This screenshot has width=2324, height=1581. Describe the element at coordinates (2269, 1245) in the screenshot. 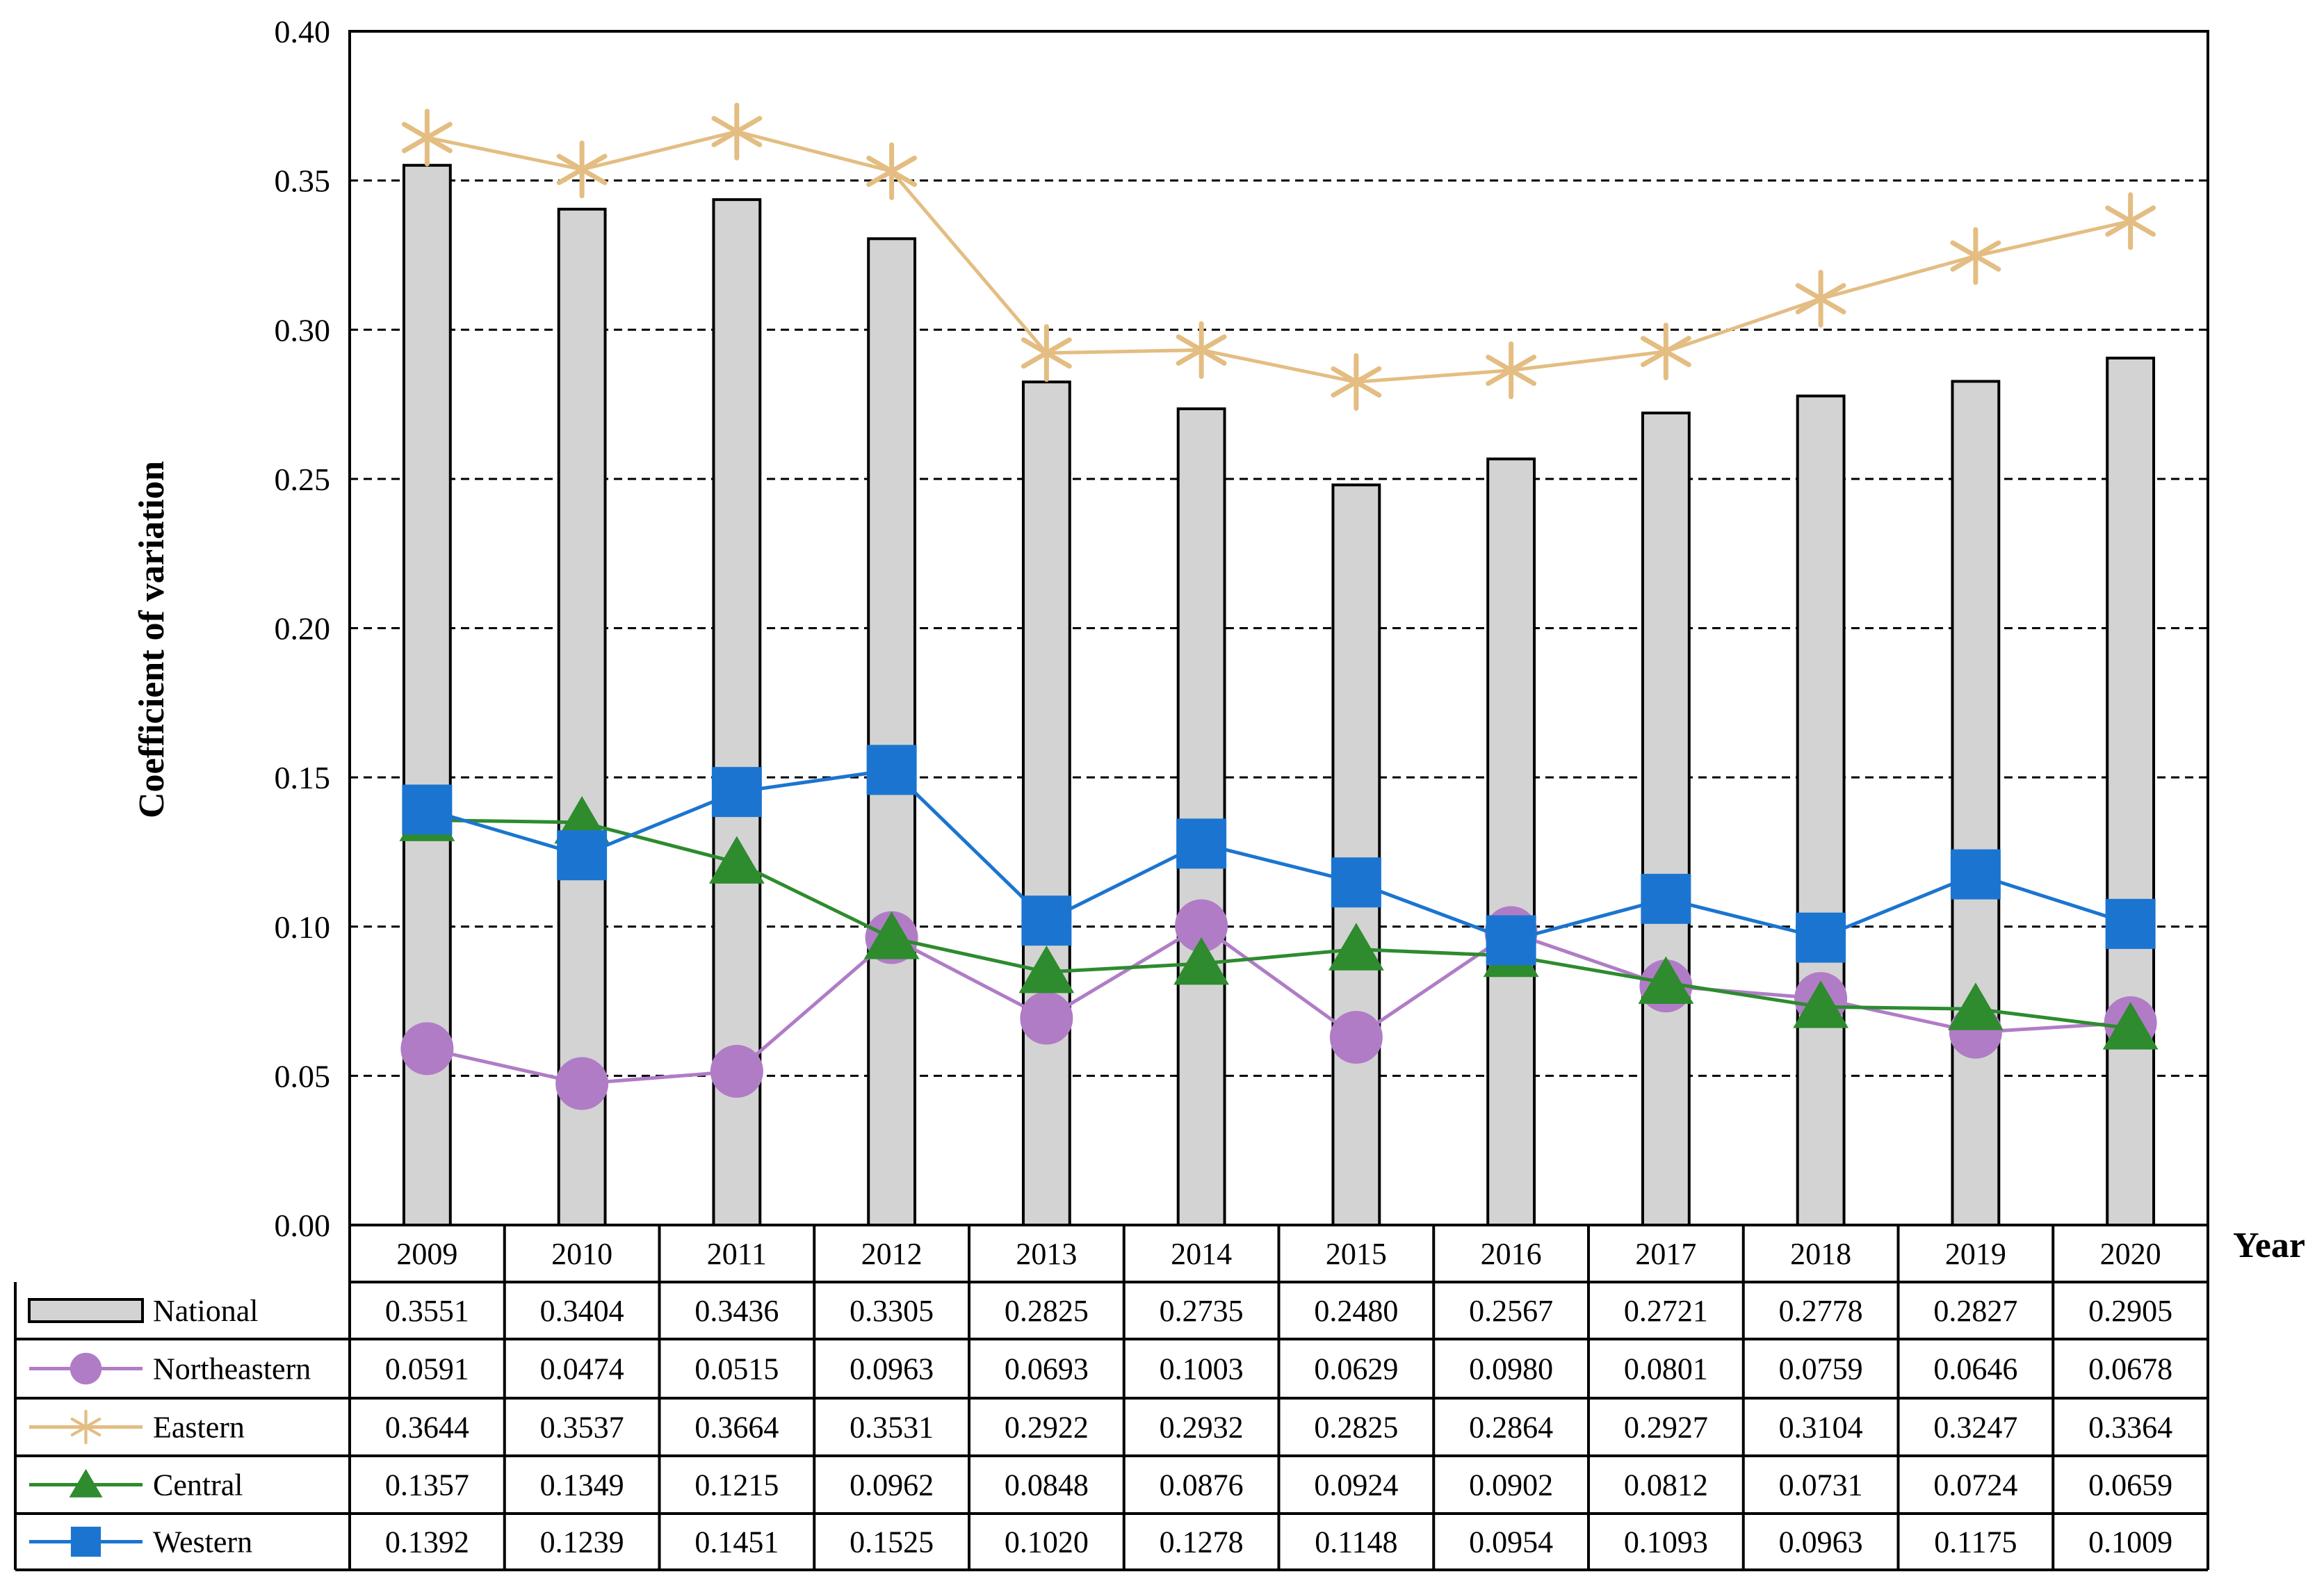

I see `x-axis-title: Year` at that location.